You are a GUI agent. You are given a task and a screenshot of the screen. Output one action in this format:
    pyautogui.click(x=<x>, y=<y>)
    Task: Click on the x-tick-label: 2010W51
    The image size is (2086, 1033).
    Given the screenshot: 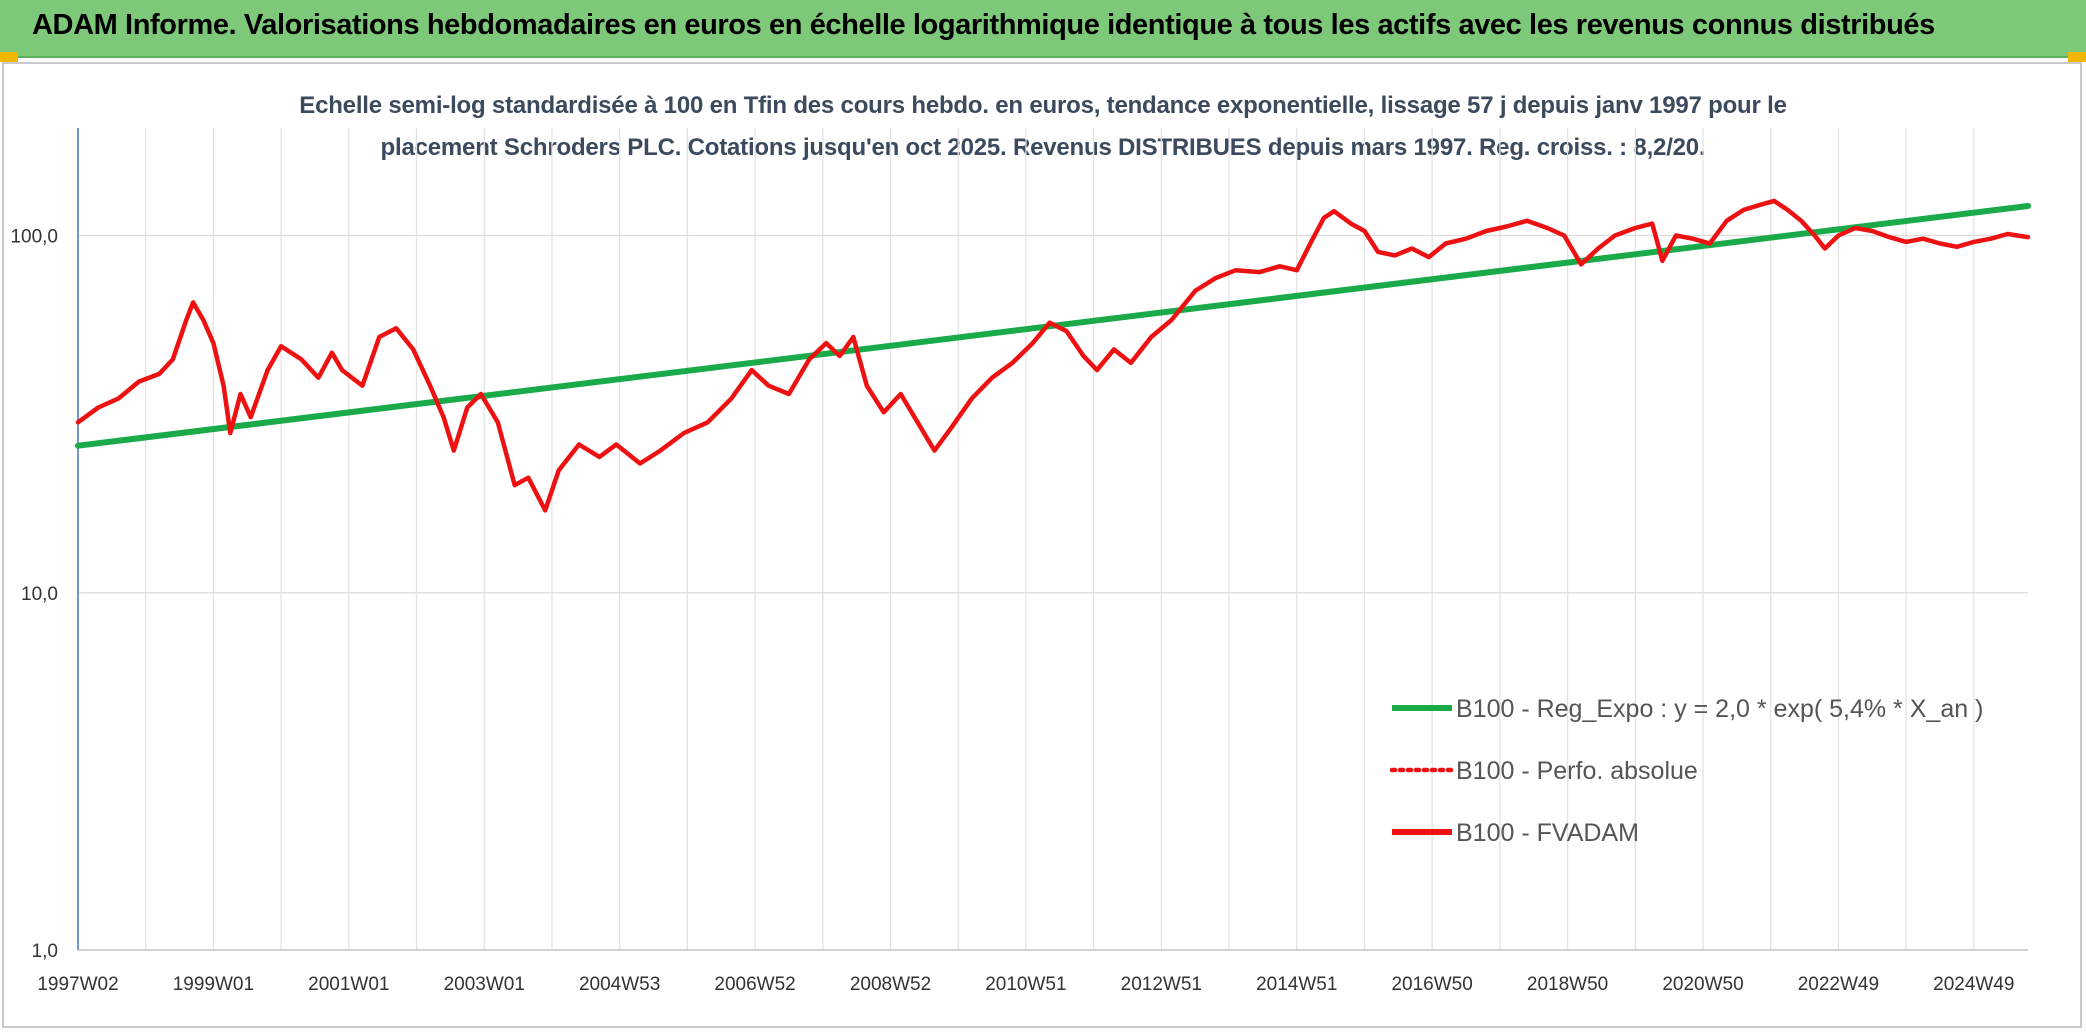 What is the action you would take?
    pyautogui.click(x=1025, y=984)
    